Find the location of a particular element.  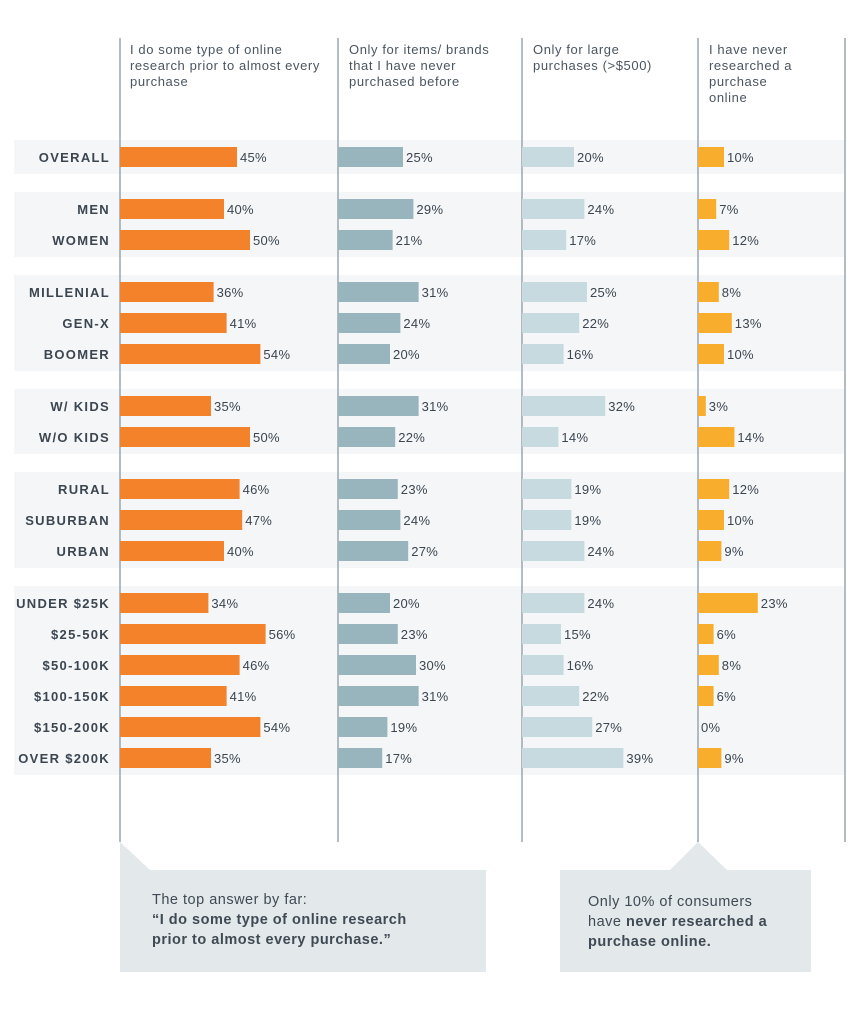

bar-value-label: 14% is located at coordinates (750, 437).